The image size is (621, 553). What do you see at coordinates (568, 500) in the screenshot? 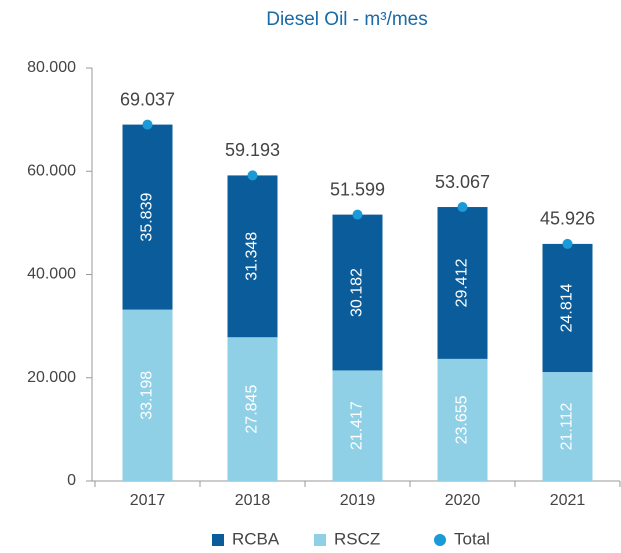
I see `x-tick-label: 2021` at bounding box center [568, 500].